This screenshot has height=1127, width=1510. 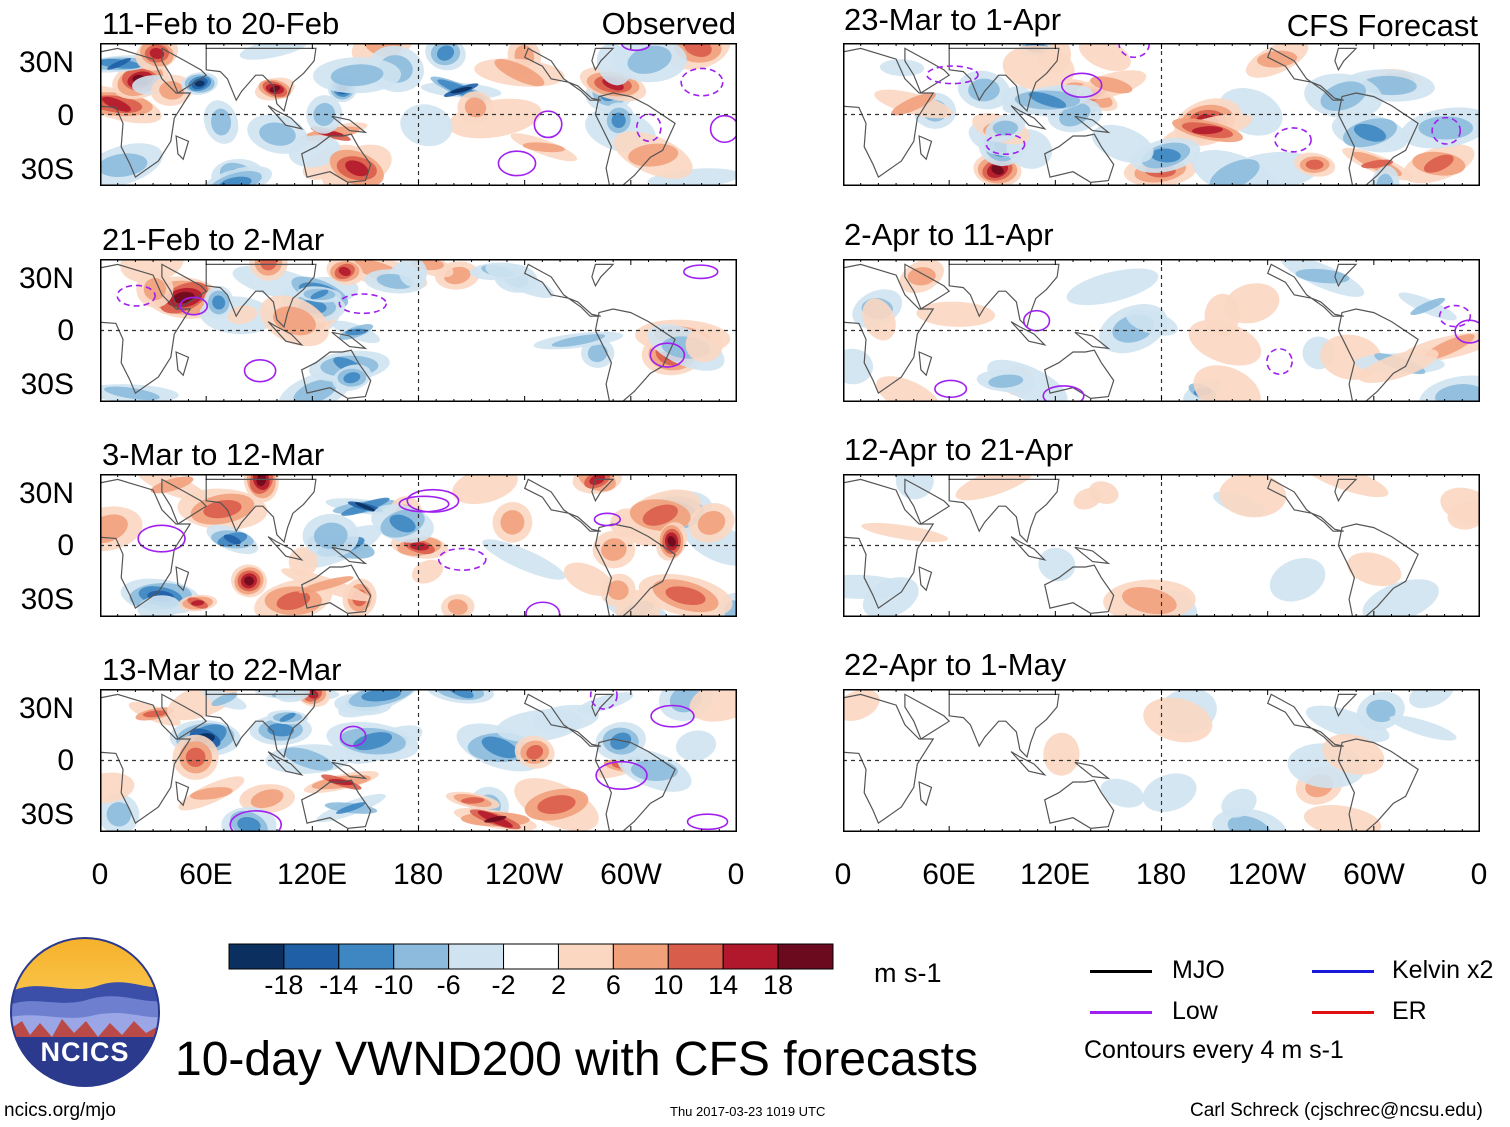 What do you see at coordinates (1198, 970) in the screenshot?
I see `legend-label-mjo: MJO` at bounding box center [1198, 970].